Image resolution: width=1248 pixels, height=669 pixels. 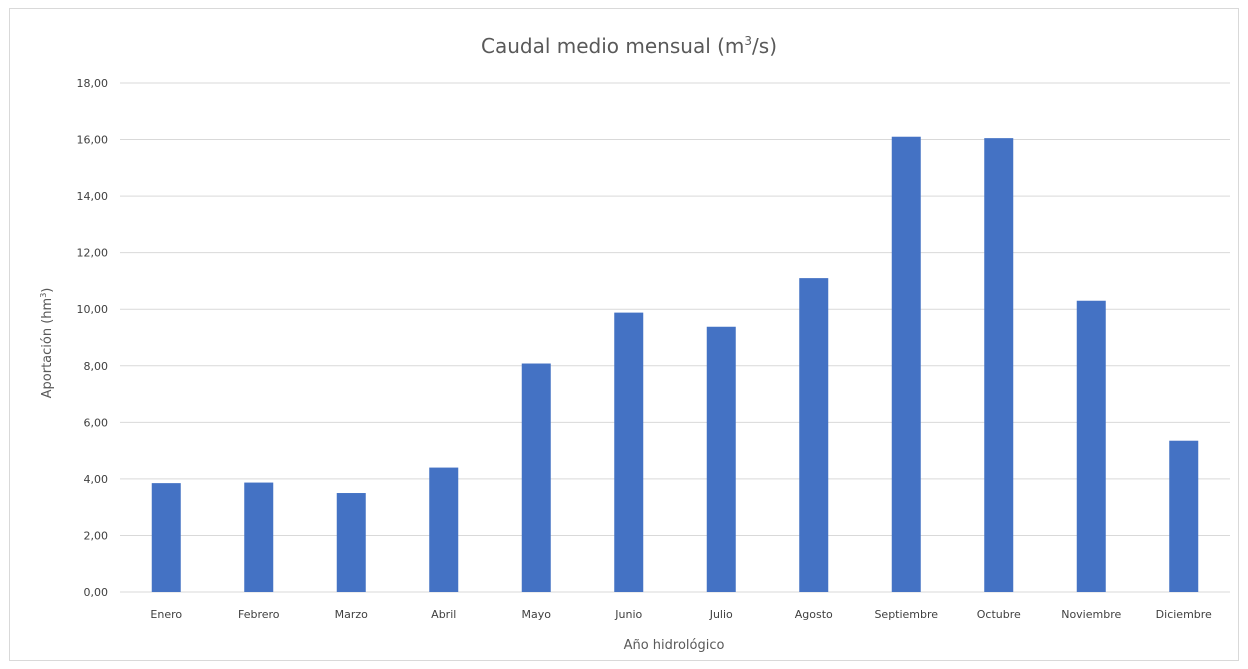 What do you see at coordinates (96, 535) in the screenshot?
I see `y-tick-label: 2,00` at bounding box center [96, 535].